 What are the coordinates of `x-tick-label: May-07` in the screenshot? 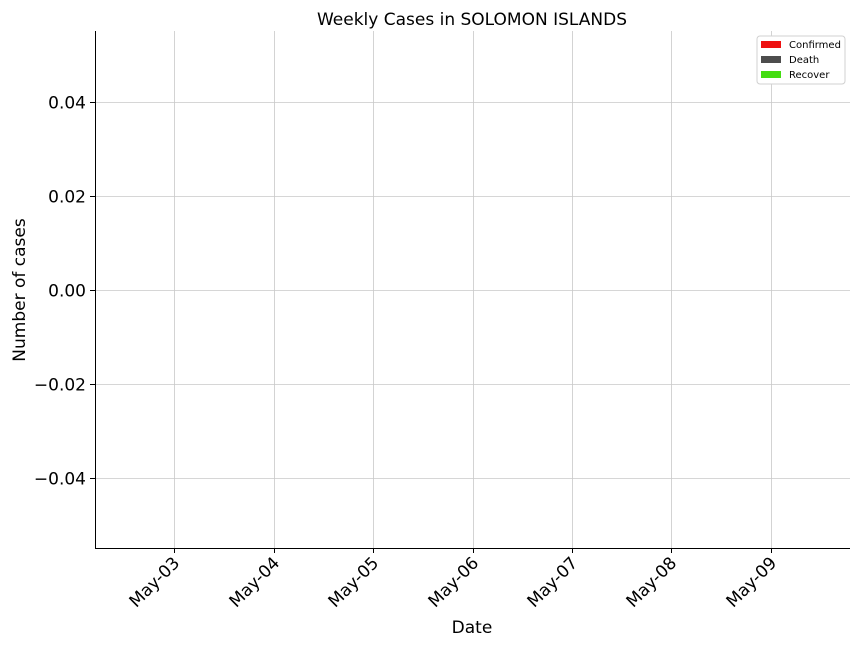 It's located at (553, 582).